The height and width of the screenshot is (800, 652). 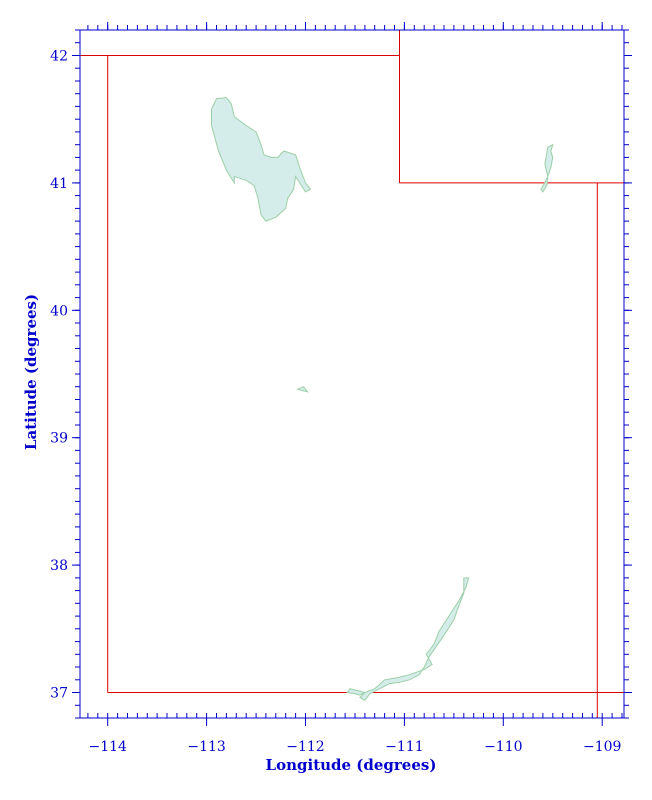 What do you see at coordinates (59, 311) in the screenshot?
I see `y-tick-label: 40` at bounding box center [59, 311].